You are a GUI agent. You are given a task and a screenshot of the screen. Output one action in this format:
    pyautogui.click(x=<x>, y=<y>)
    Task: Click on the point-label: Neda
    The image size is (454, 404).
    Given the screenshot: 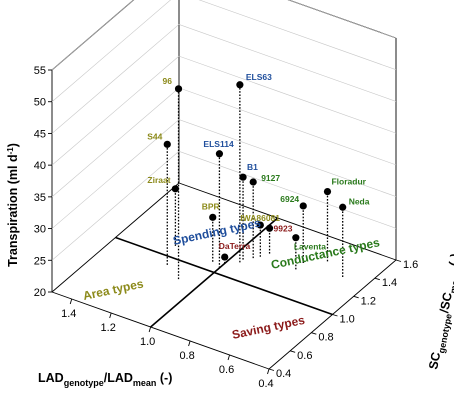 What is the action you would take?
    pyautogui.click(x=359, y=201)
    